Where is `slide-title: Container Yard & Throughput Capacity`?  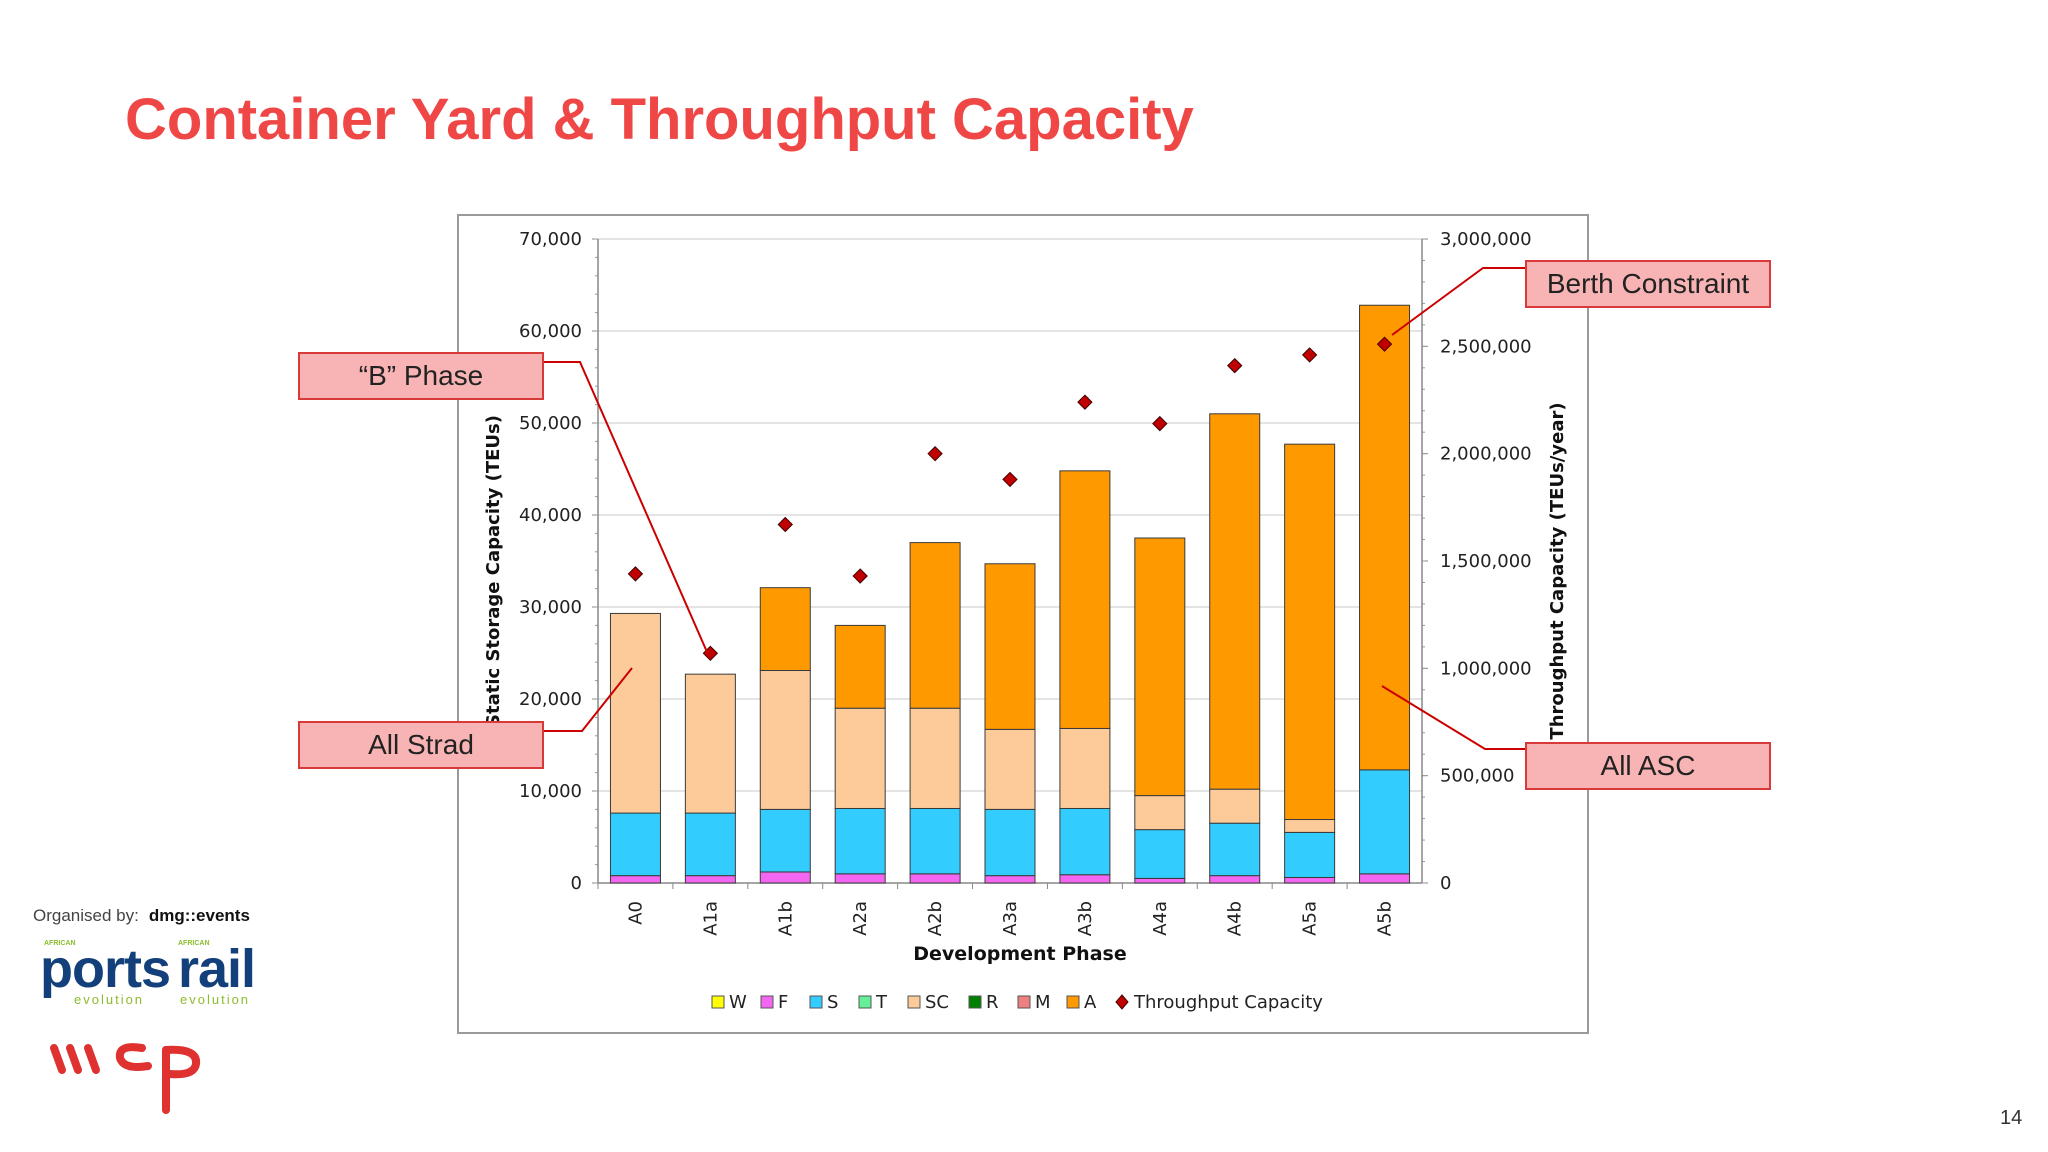
slide-title: Container Yard & Throughput Capacity is located at coordinates (659, 119).